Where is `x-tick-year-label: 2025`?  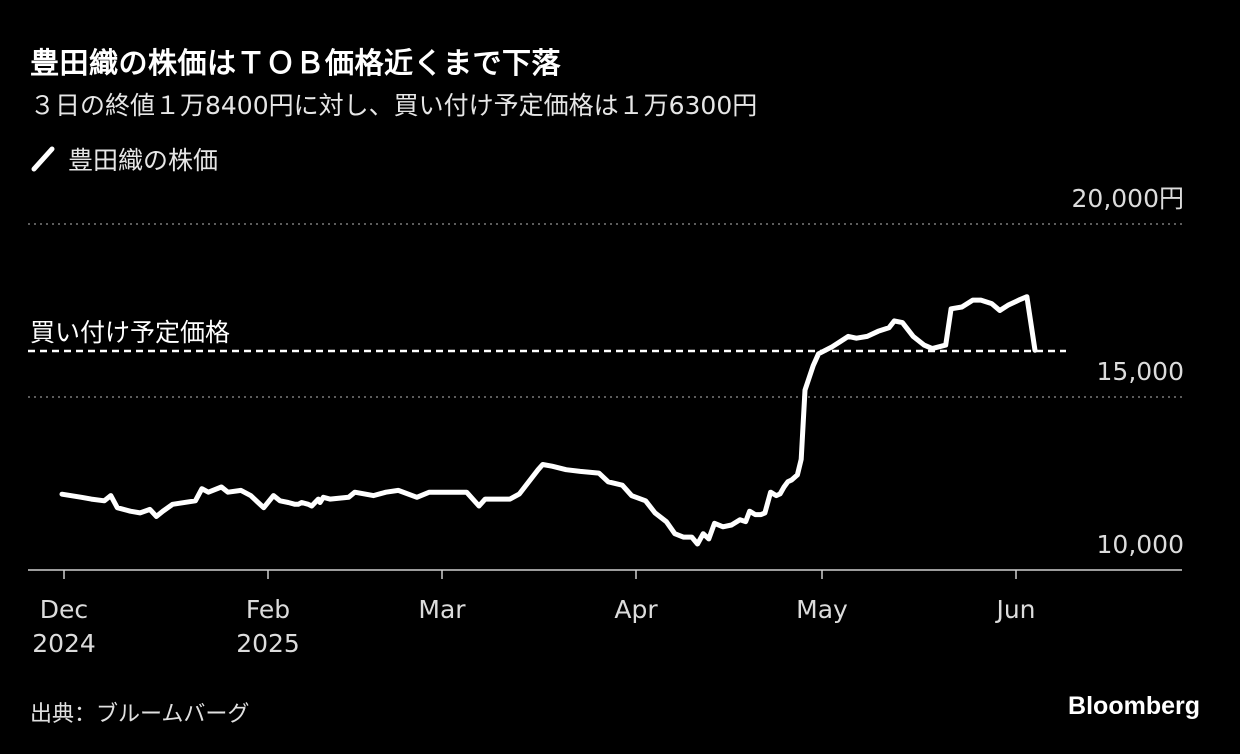
x-tick-year-label: 2025 is located at coordinates (268, 643).